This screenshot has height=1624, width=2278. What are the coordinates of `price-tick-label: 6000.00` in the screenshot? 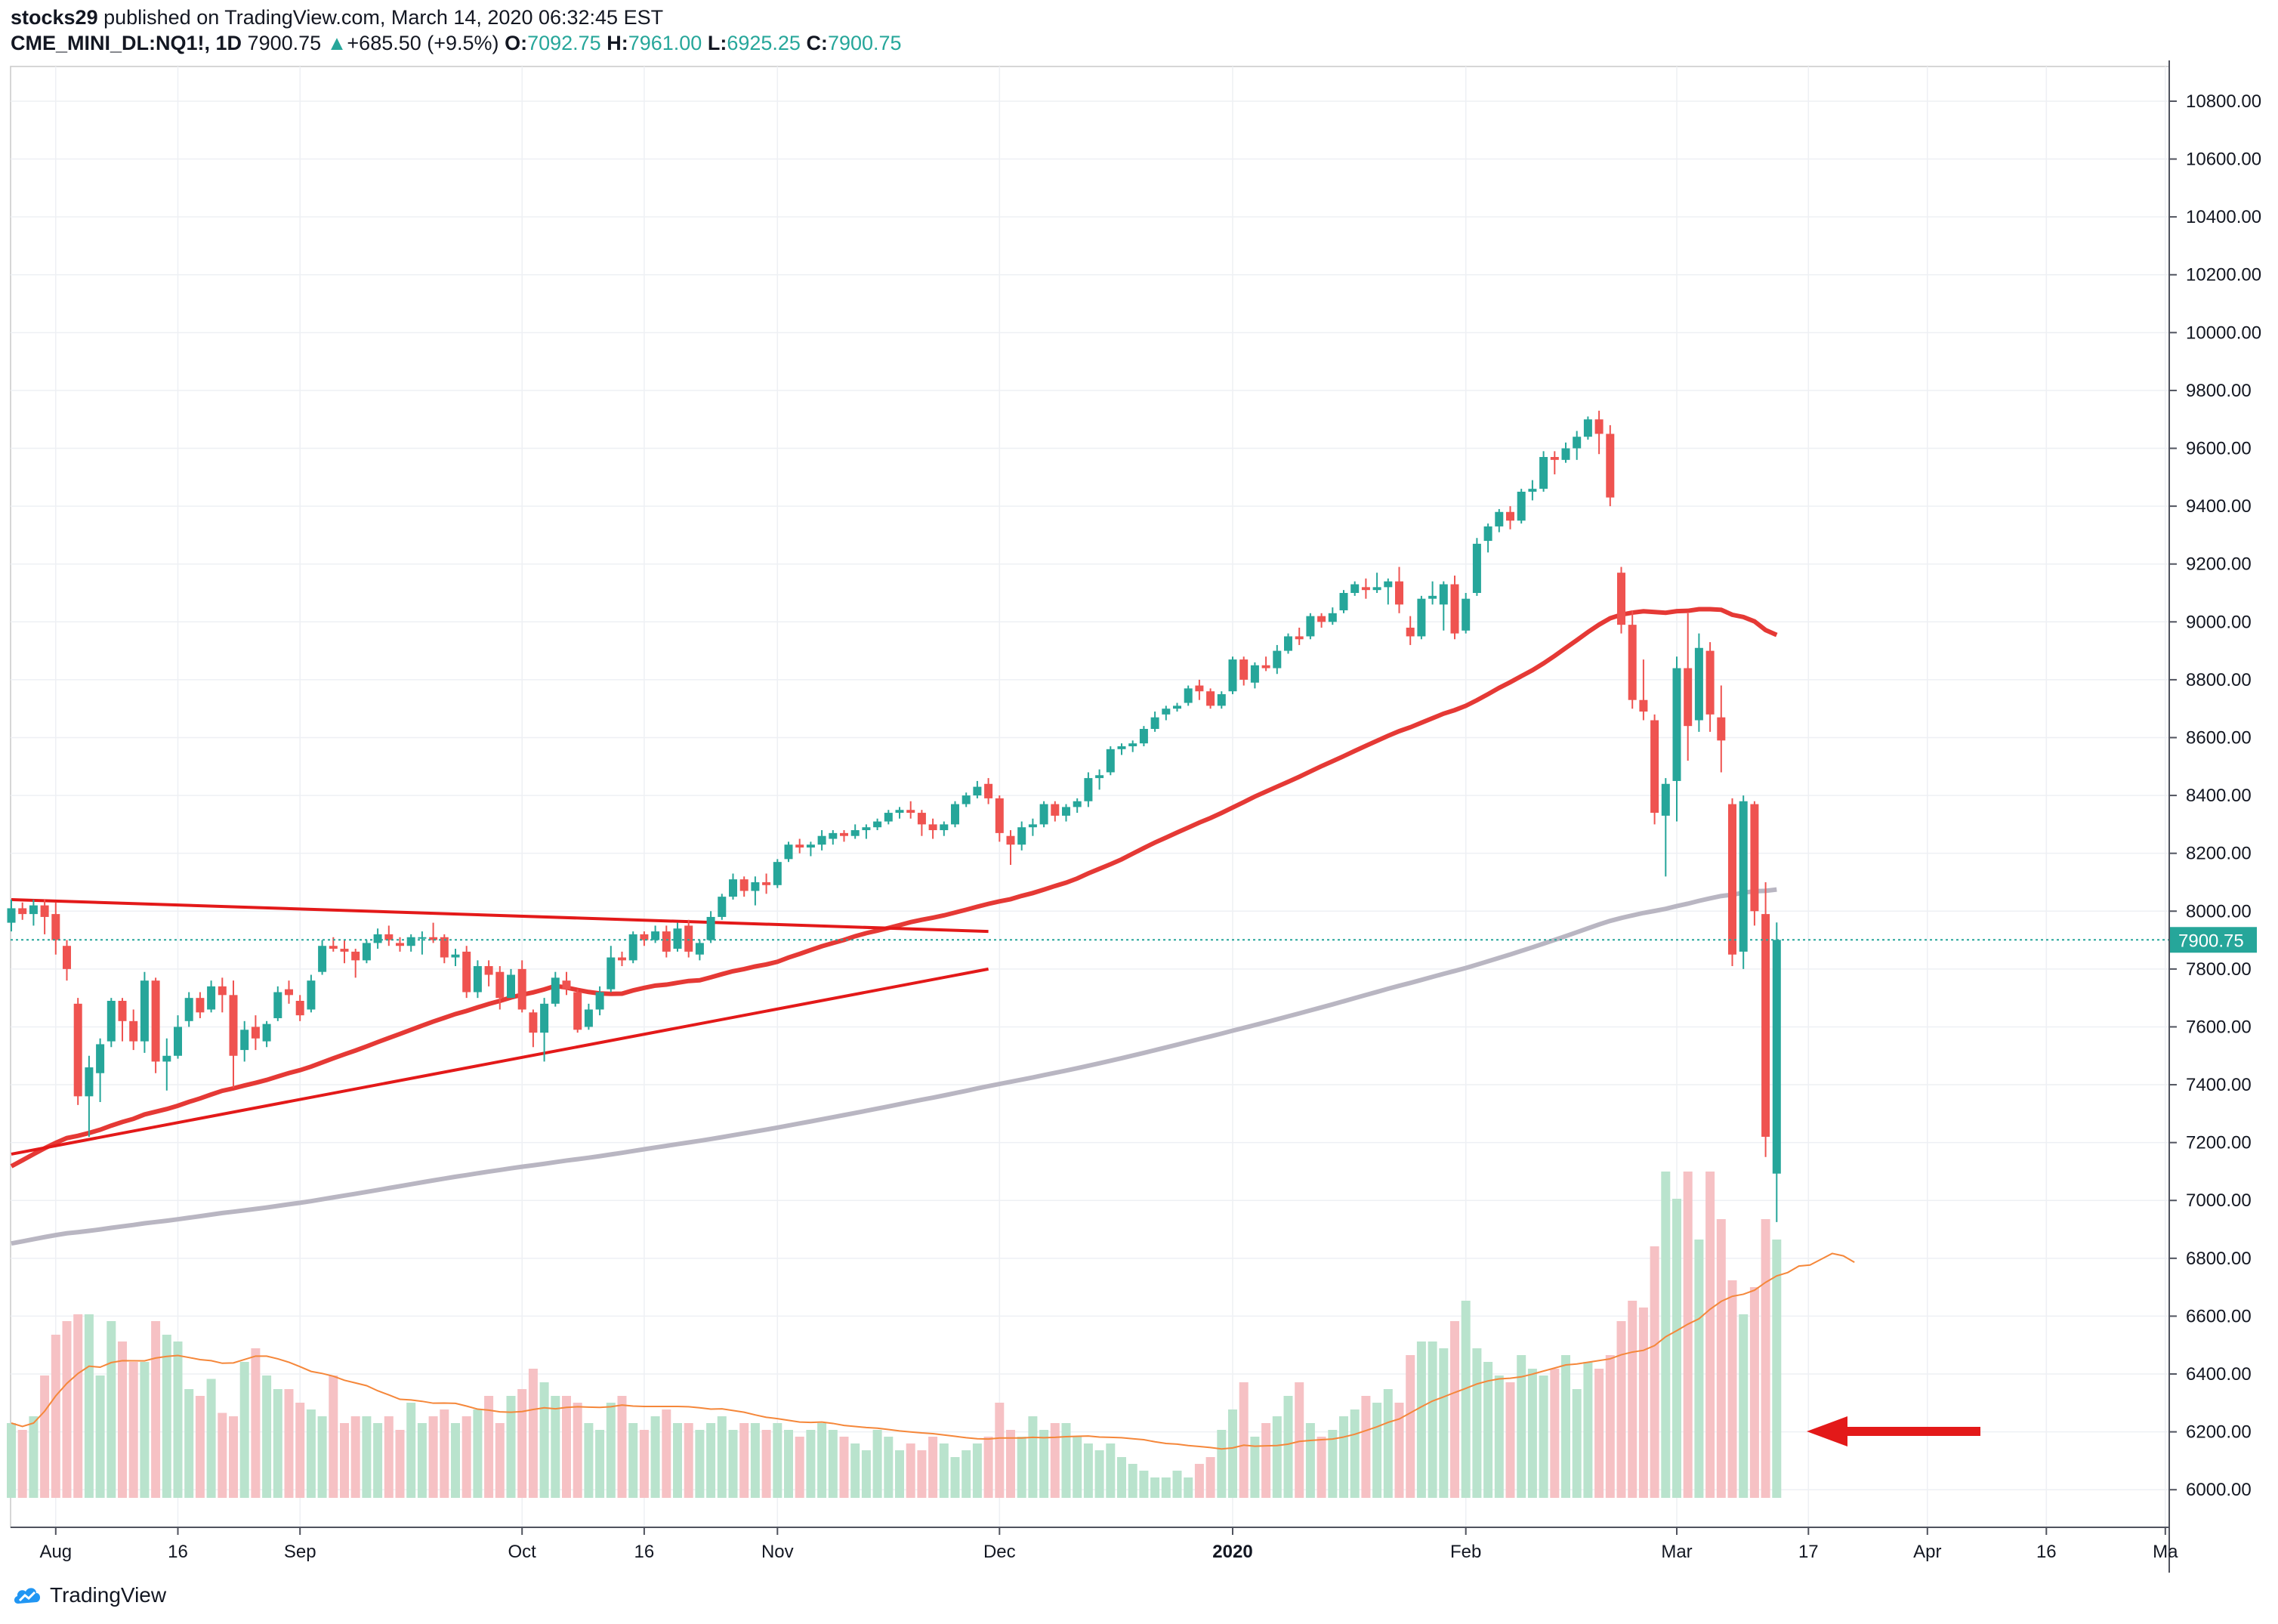 It's located at (2219, 1490).